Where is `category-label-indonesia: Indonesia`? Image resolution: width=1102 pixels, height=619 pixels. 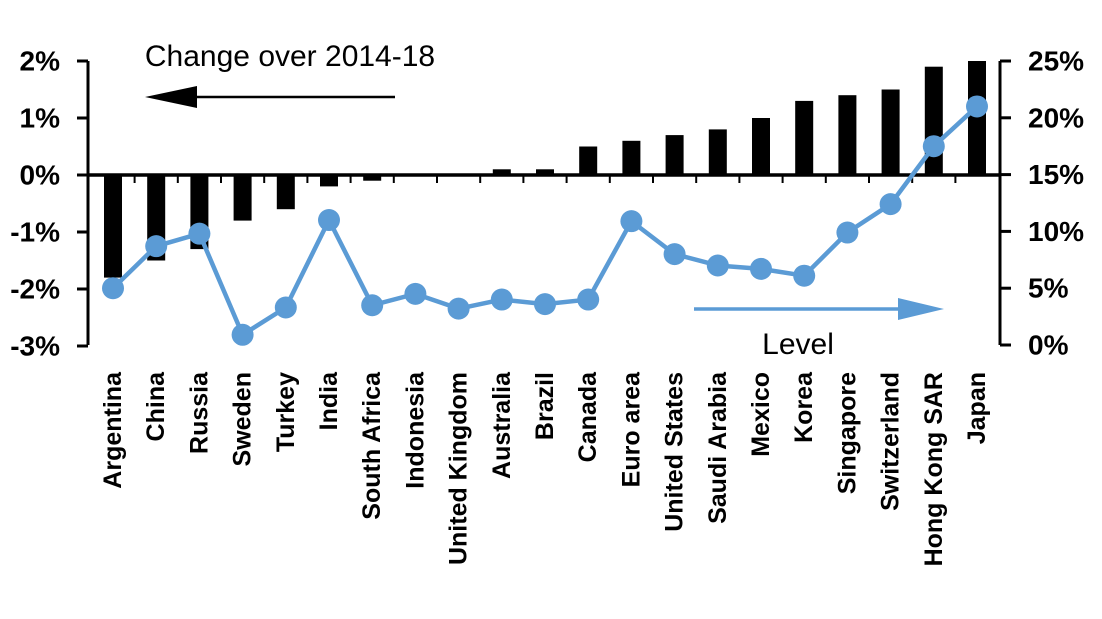
category-label-indonesia: Indonesia is located at coordinates (415, 430).